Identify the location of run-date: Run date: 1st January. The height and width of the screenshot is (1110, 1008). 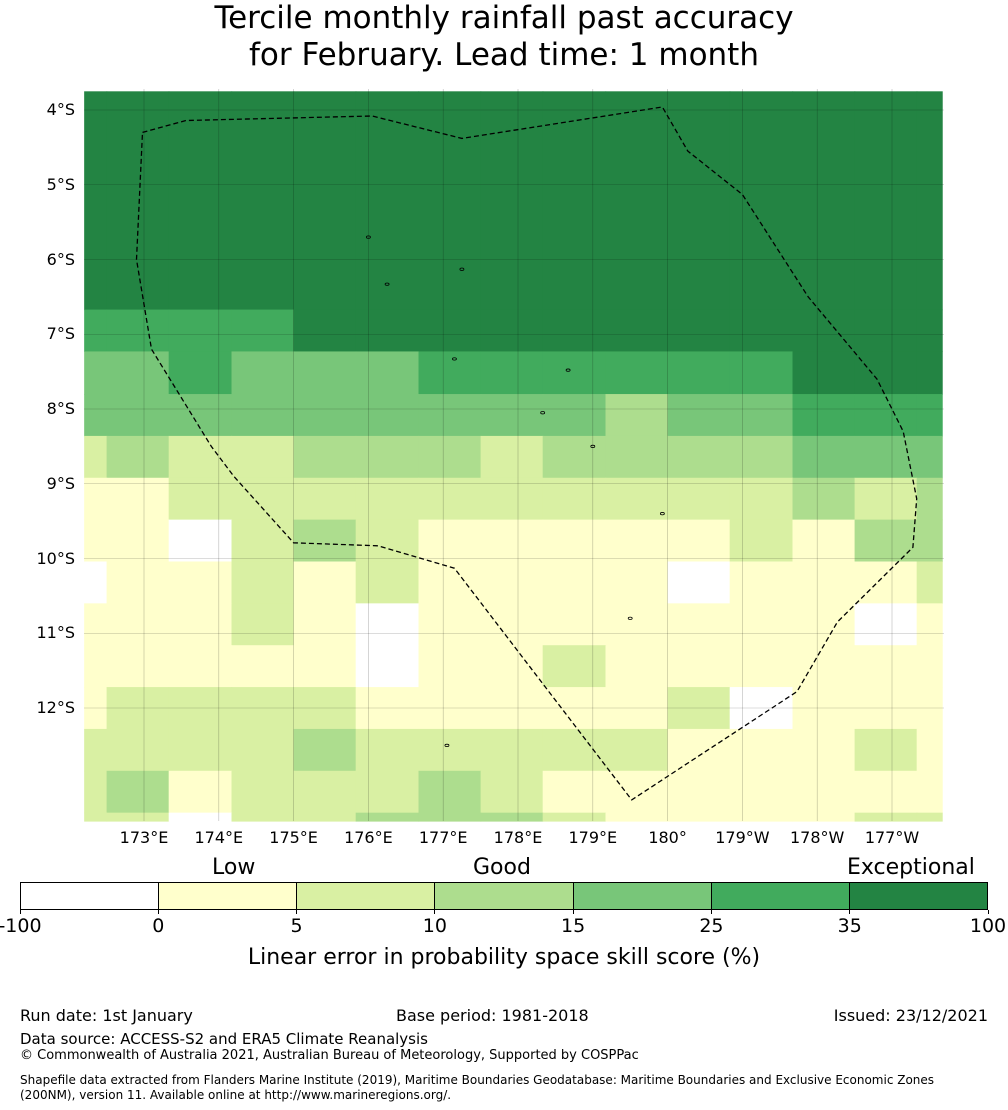
(106, 1015).